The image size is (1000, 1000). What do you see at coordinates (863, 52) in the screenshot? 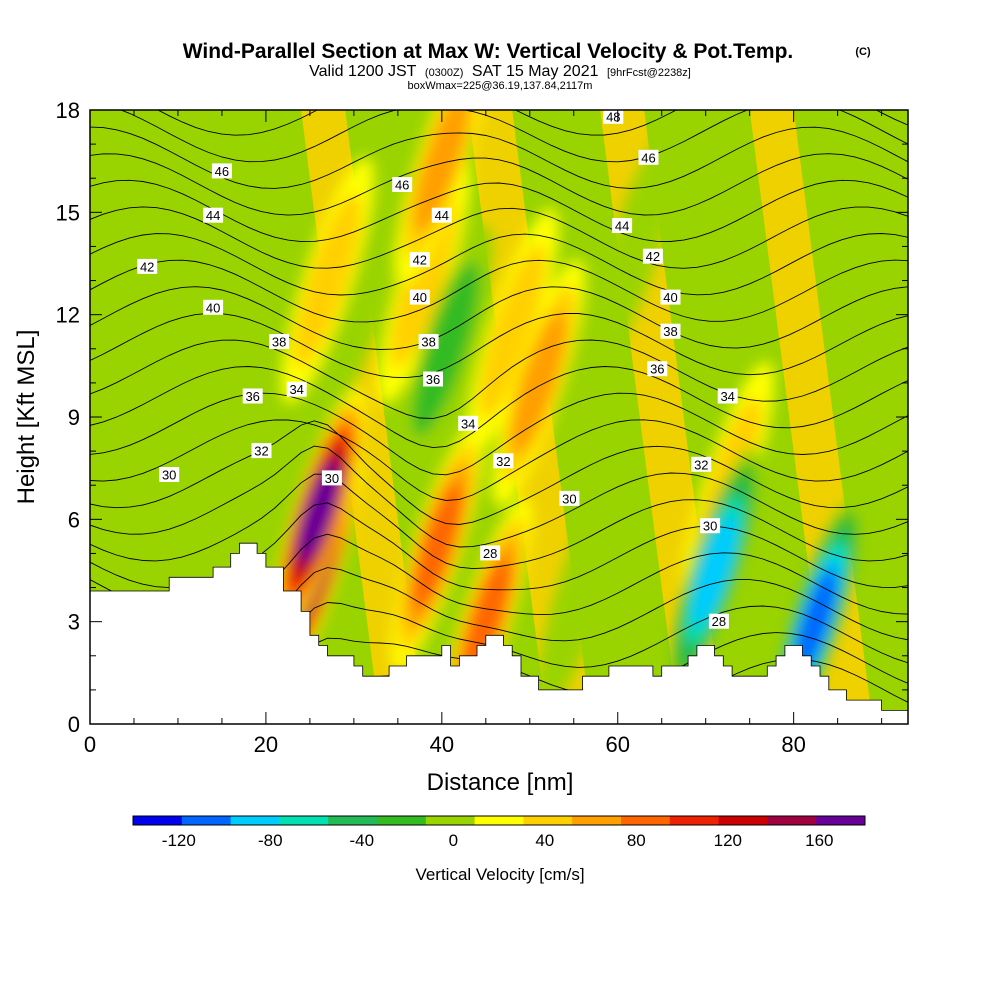
I see `copyright-mark: (C)` at bounding box center [863, 52].